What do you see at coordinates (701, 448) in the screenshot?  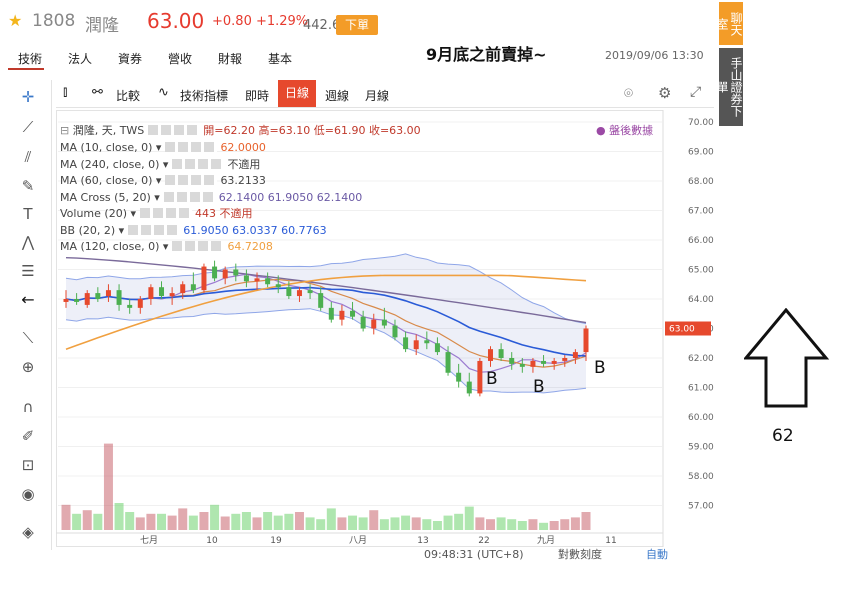 I see `y-tick-label: 59.00` at bounding box center [701, 448].